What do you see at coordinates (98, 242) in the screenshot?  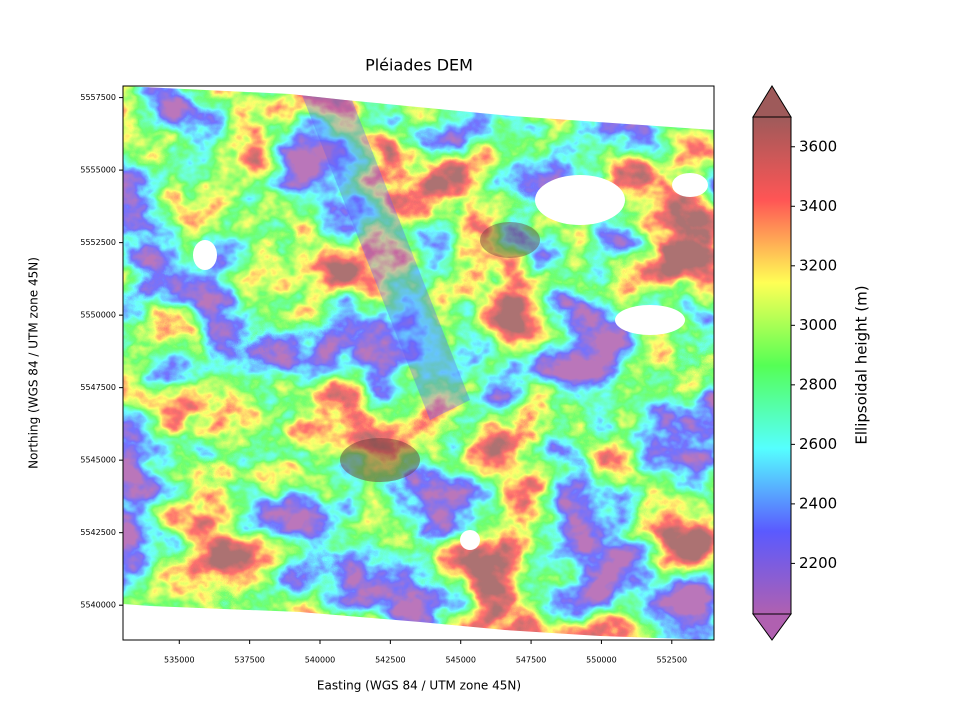 I see `y-tick-label: 5552500` at bounding box center [98, 242].